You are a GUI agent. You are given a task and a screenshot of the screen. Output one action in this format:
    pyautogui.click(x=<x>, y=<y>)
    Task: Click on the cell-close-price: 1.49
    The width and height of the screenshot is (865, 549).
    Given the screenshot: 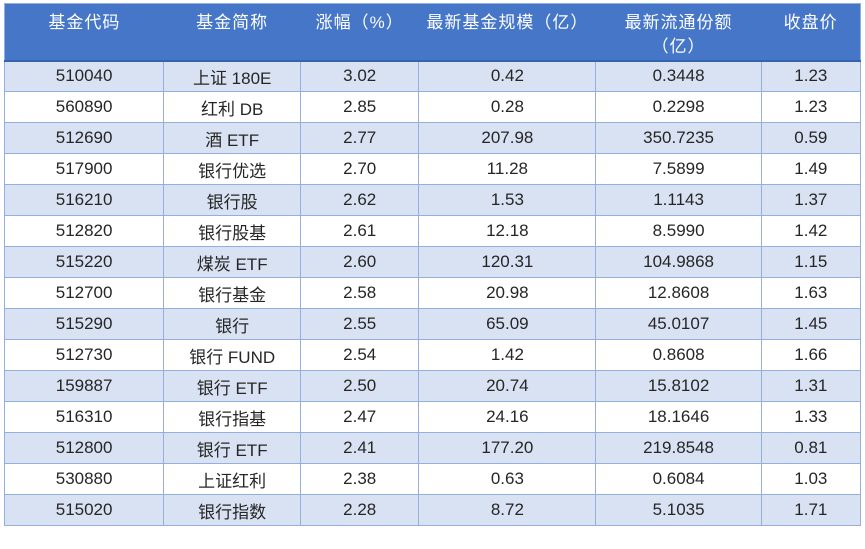 What is the action you would take?
    pyautogui.click(x=811, y=169)
    